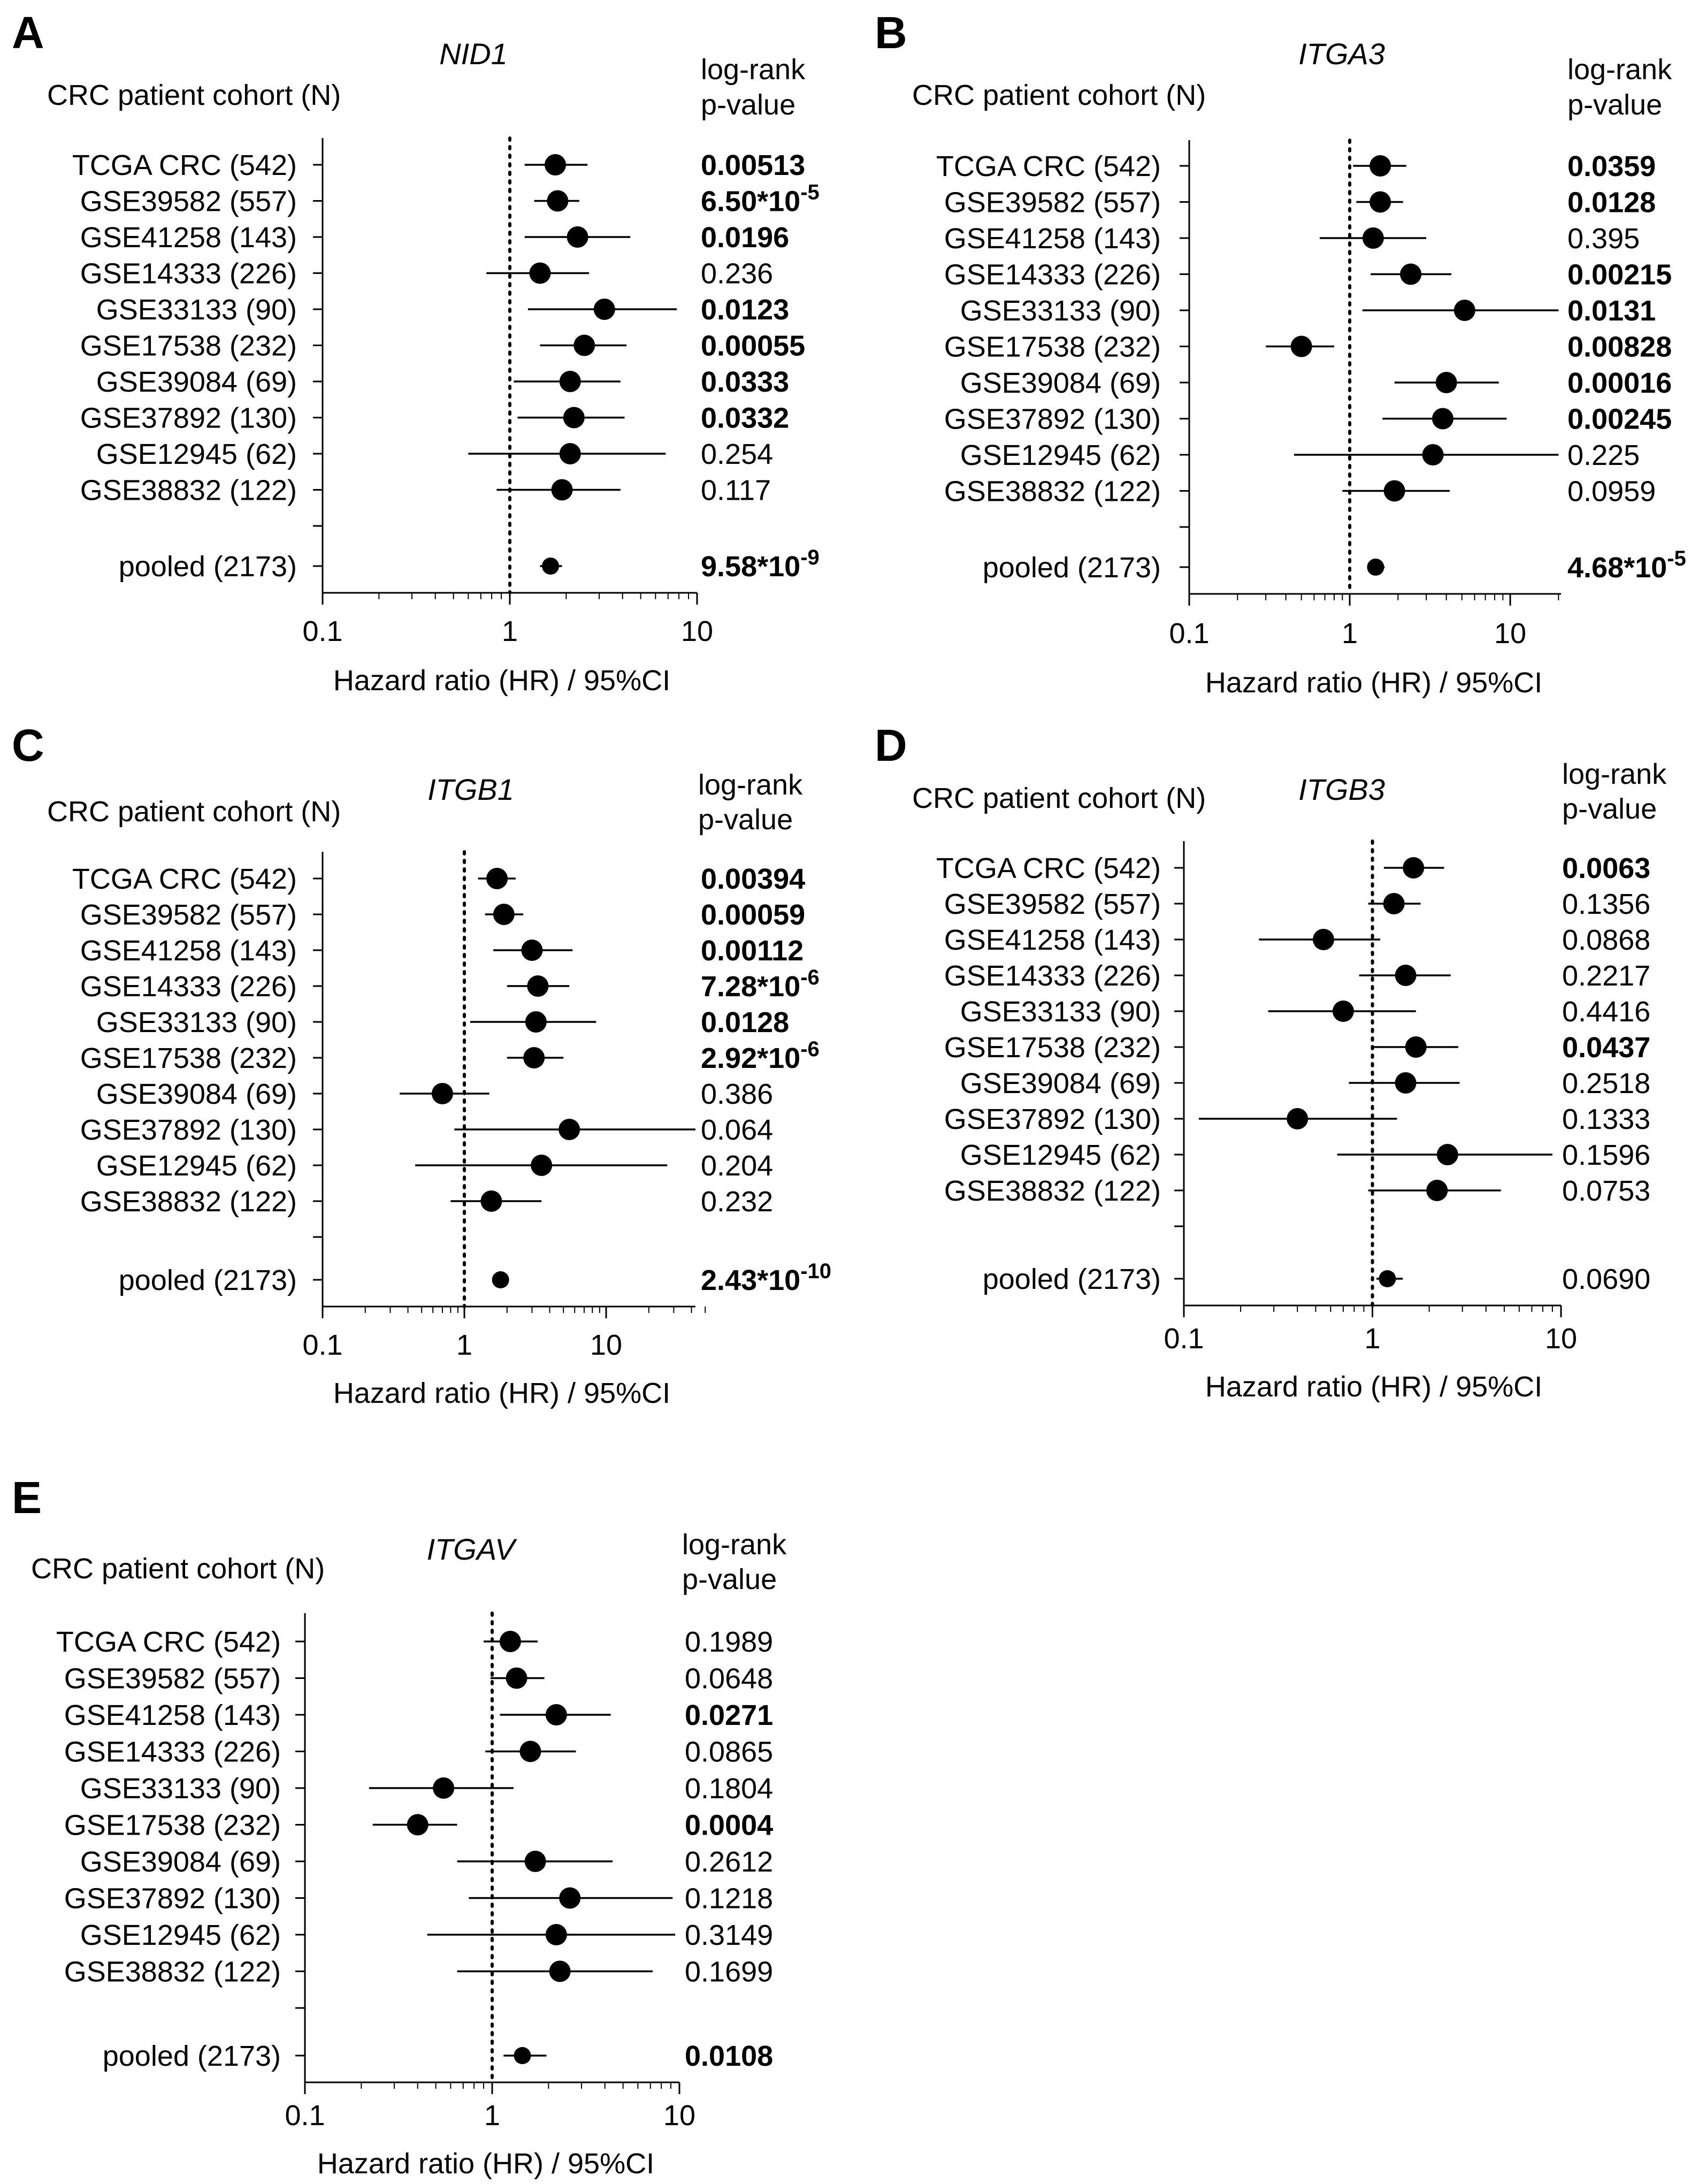 The height and width of the screenshot is (2184, 1706). I want to click on pooled-pvalue: 0.0108, so click(729, 2056).